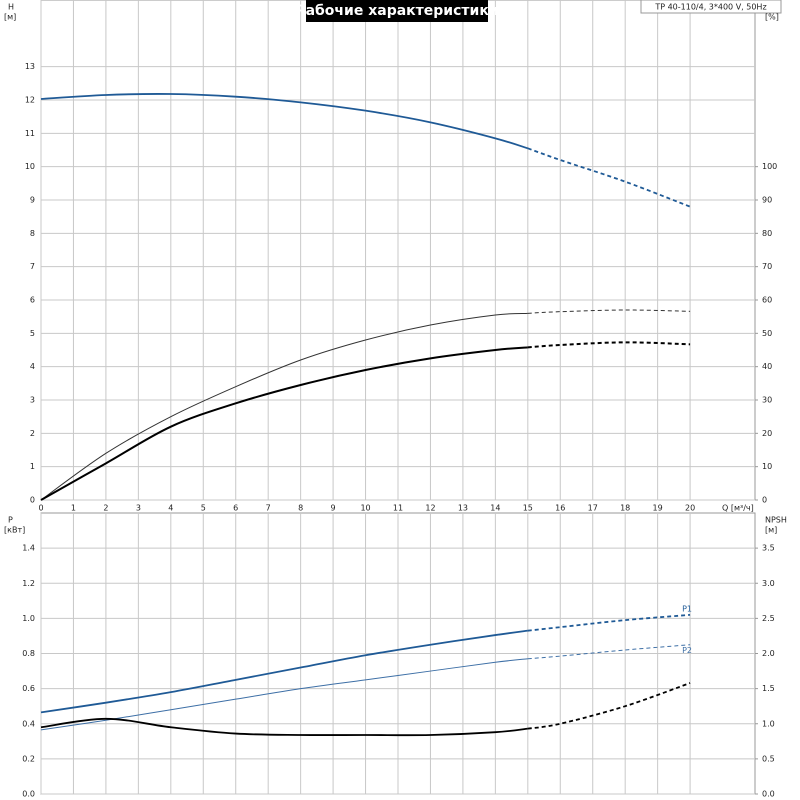  I want to click on y-tick-label: 6, so click(32, 300).